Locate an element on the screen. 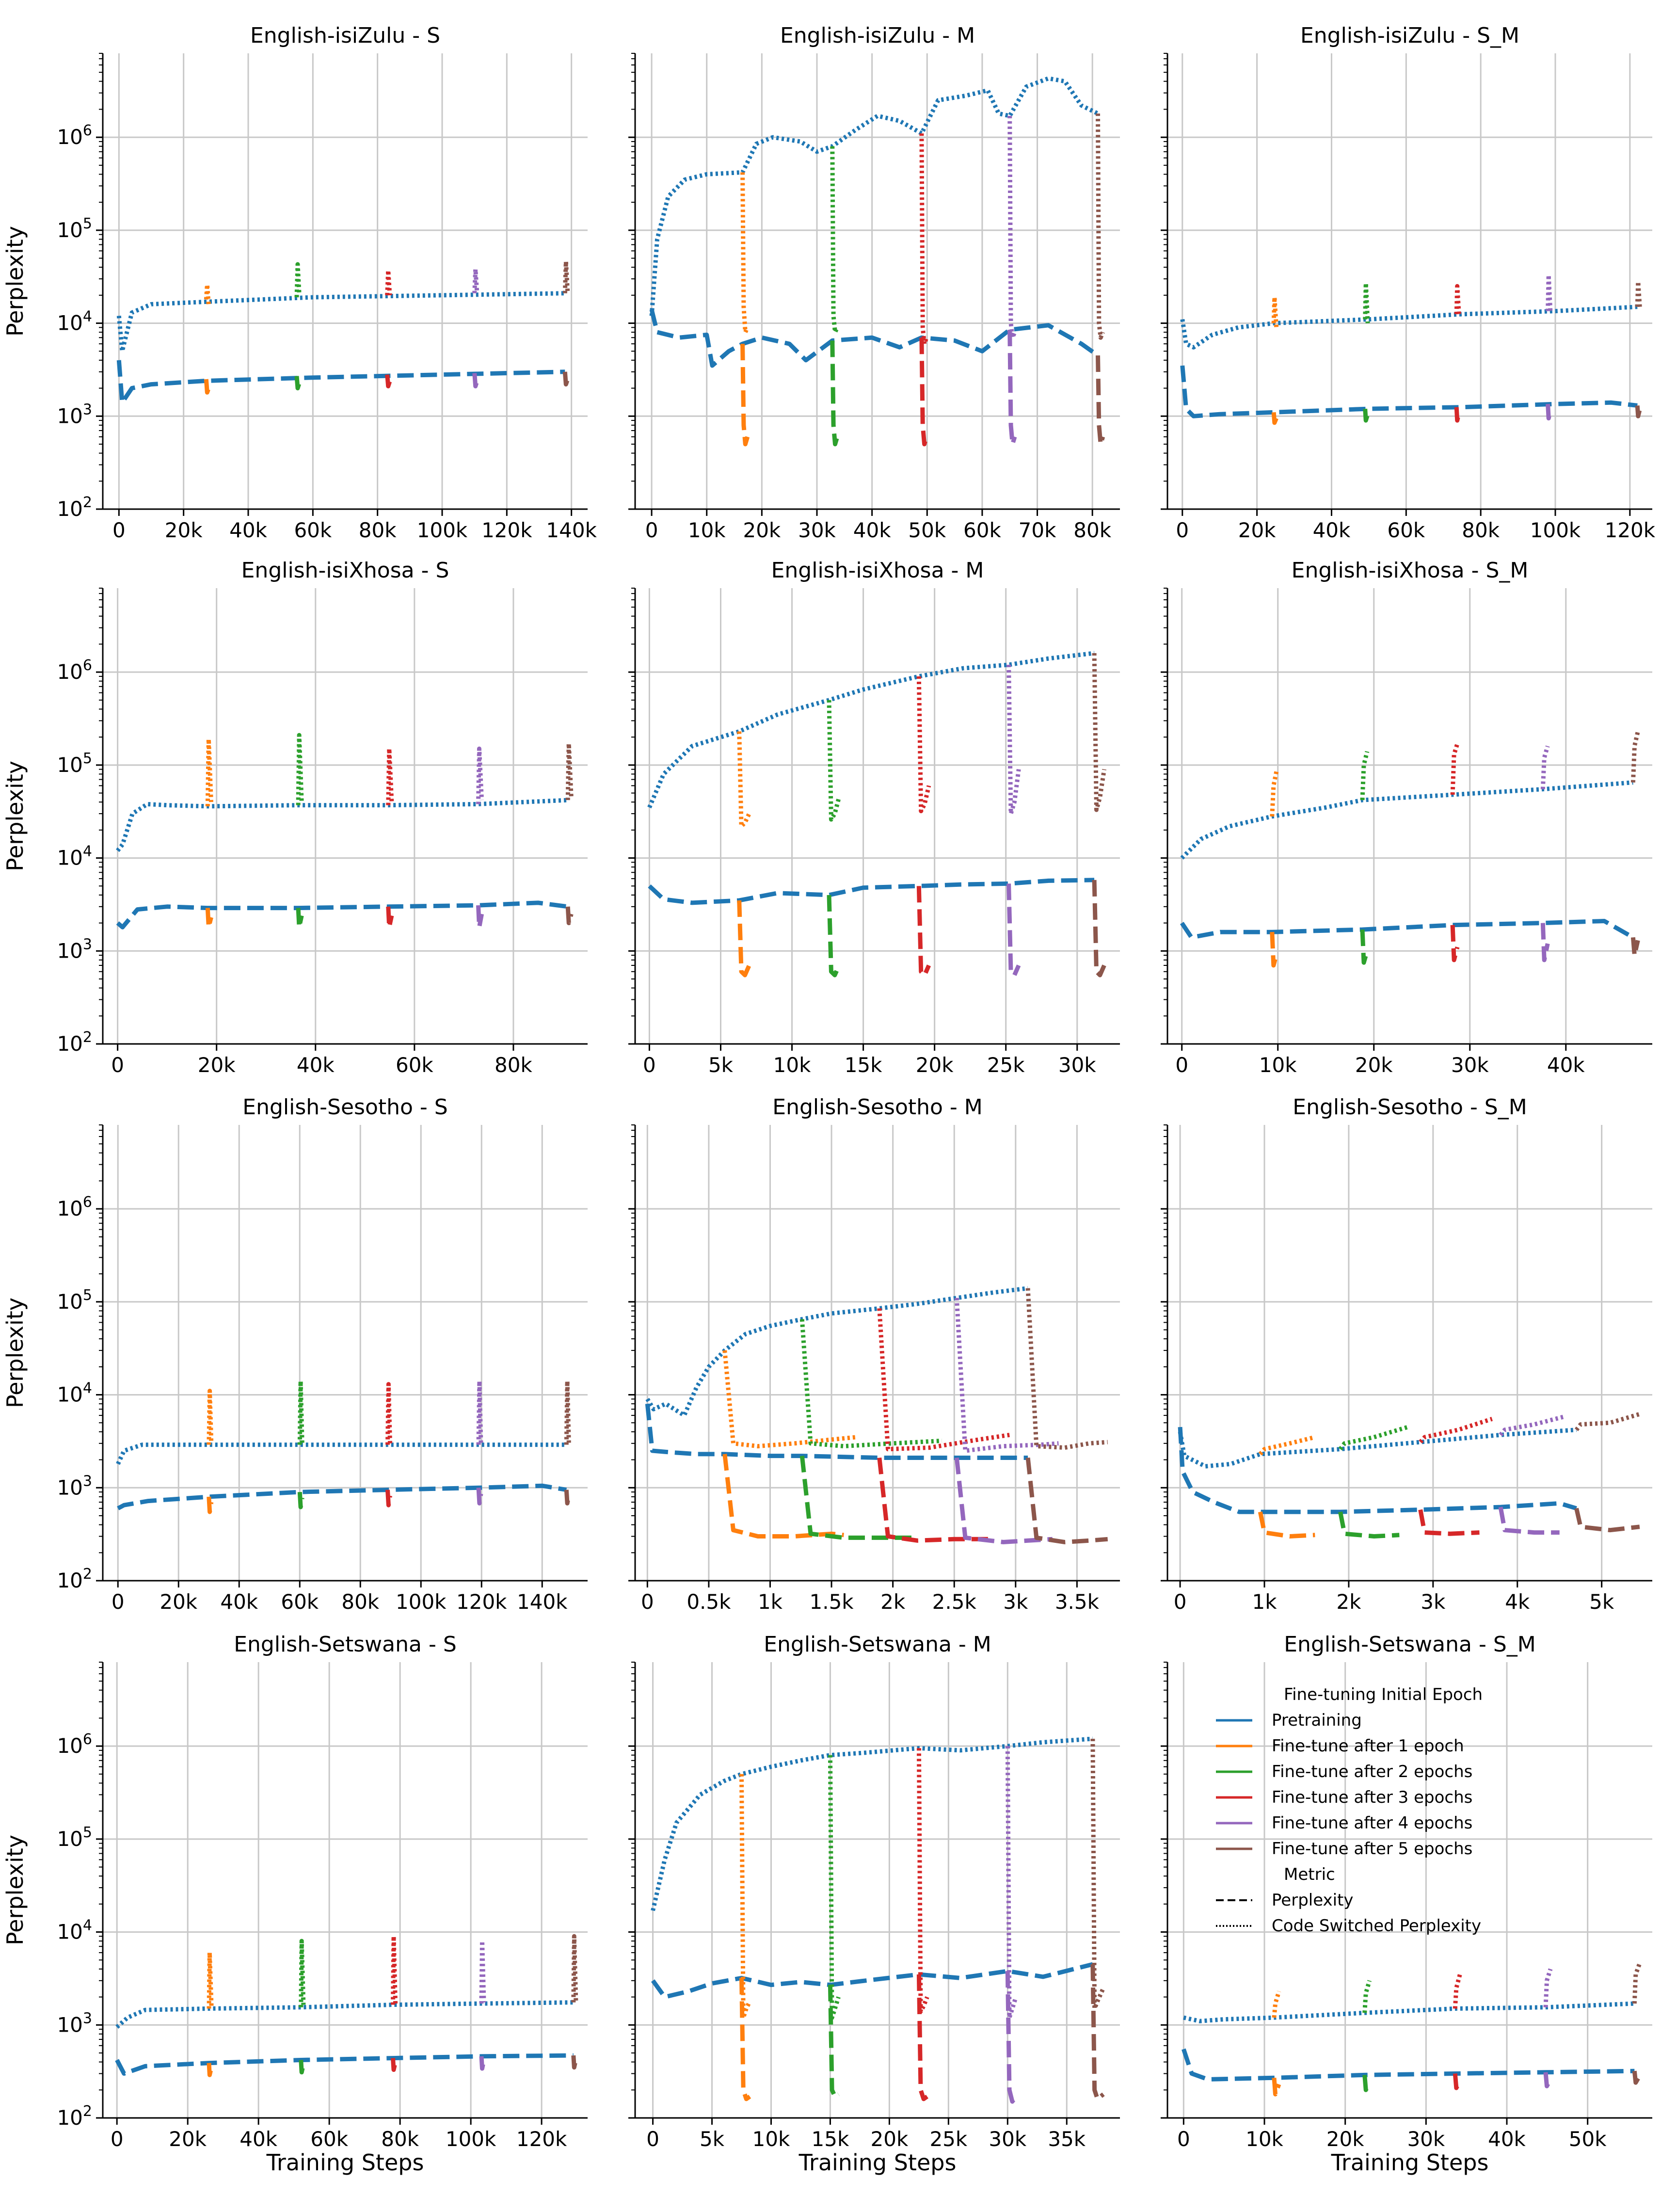  x-tick-label: 15k is located at coordinates (864, 1065).